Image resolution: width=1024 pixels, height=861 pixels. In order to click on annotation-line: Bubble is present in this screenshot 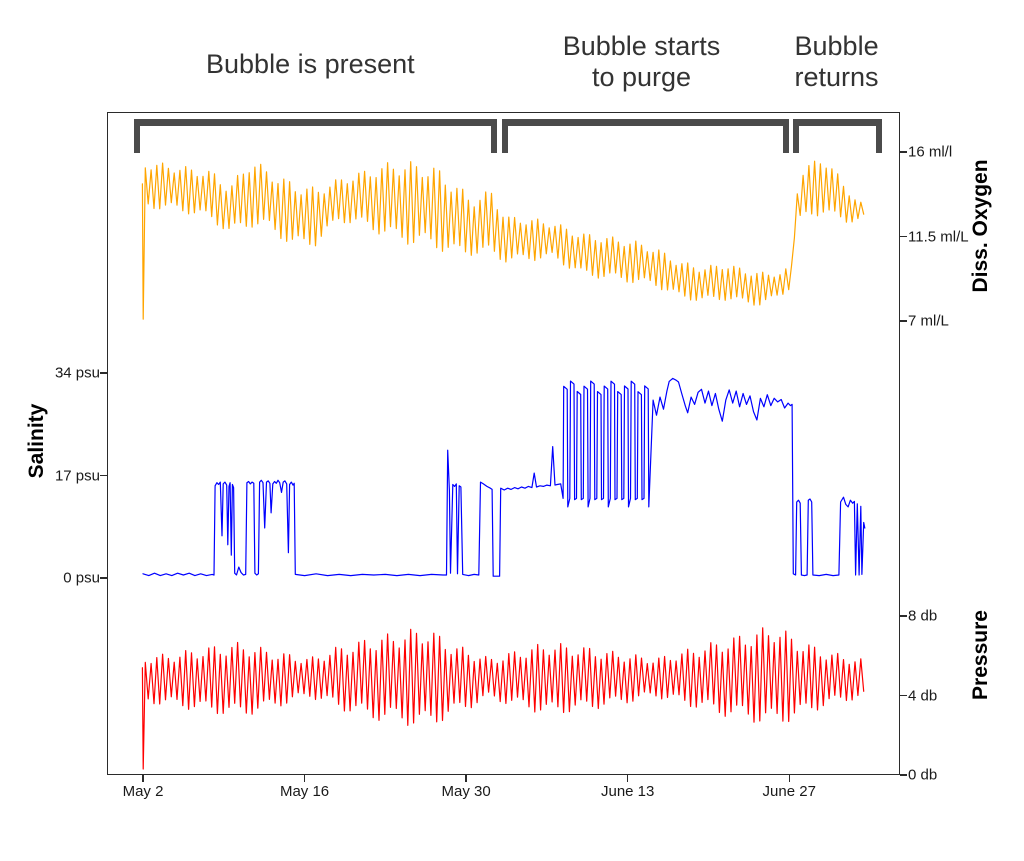, I will do `click(310, 64)`.